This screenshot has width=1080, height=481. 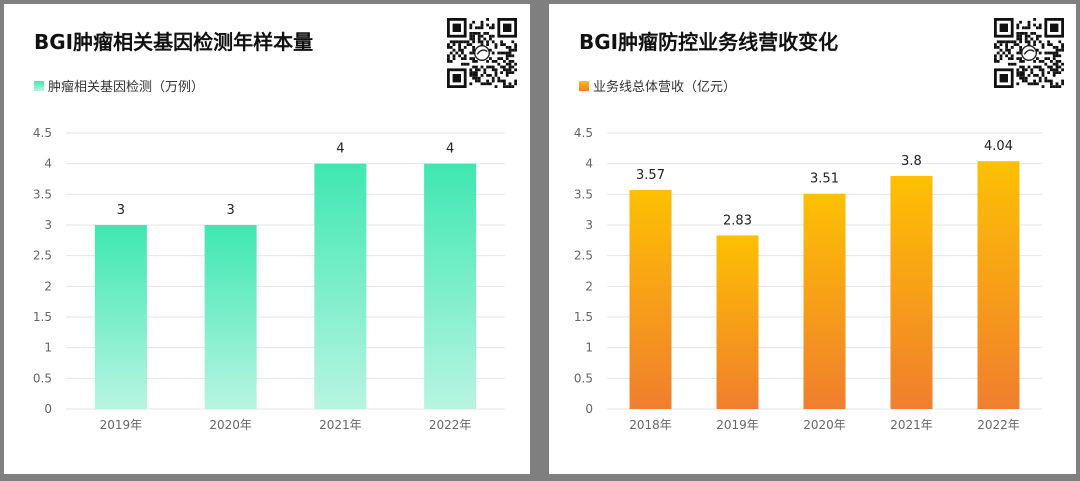 What do you see at coordinates (737, 220) in the screenshot?
I see `data-label: 2.83` at bounding box center [737, 220].